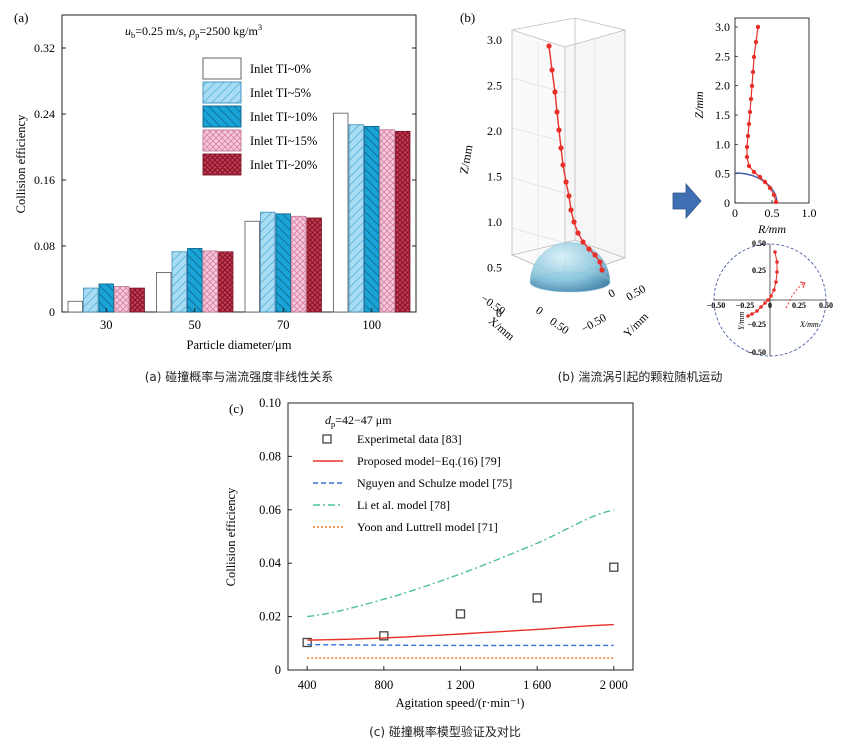  Describe the element at coordinates (612, 293) in the screenshot. I see `y-tick-2: 0` at that location.